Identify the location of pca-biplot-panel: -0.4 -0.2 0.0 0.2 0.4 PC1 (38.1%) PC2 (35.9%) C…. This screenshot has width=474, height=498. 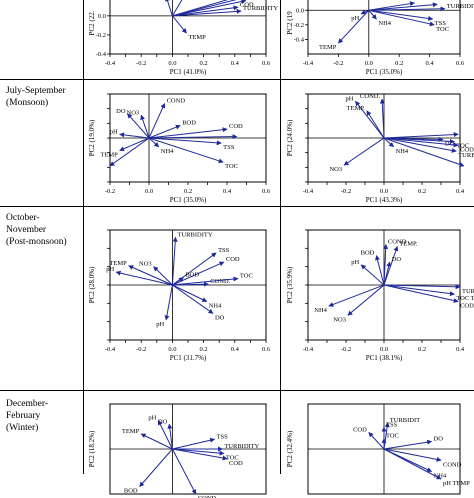
(380, 295).